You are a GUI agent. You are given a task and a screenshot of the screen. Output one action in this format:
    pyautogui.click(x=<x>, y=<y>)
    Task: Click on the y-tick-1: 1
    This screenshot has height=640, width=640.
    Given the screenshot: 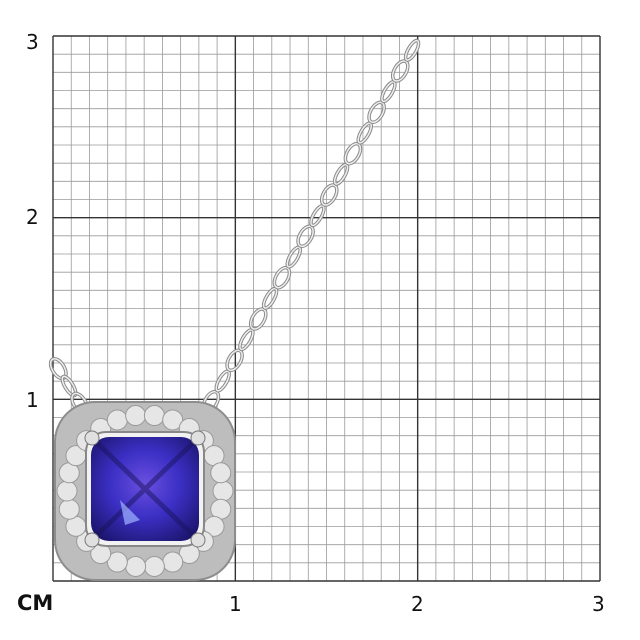 What is the action you would take?
    pyautogui.click(x=32, y=400)
    